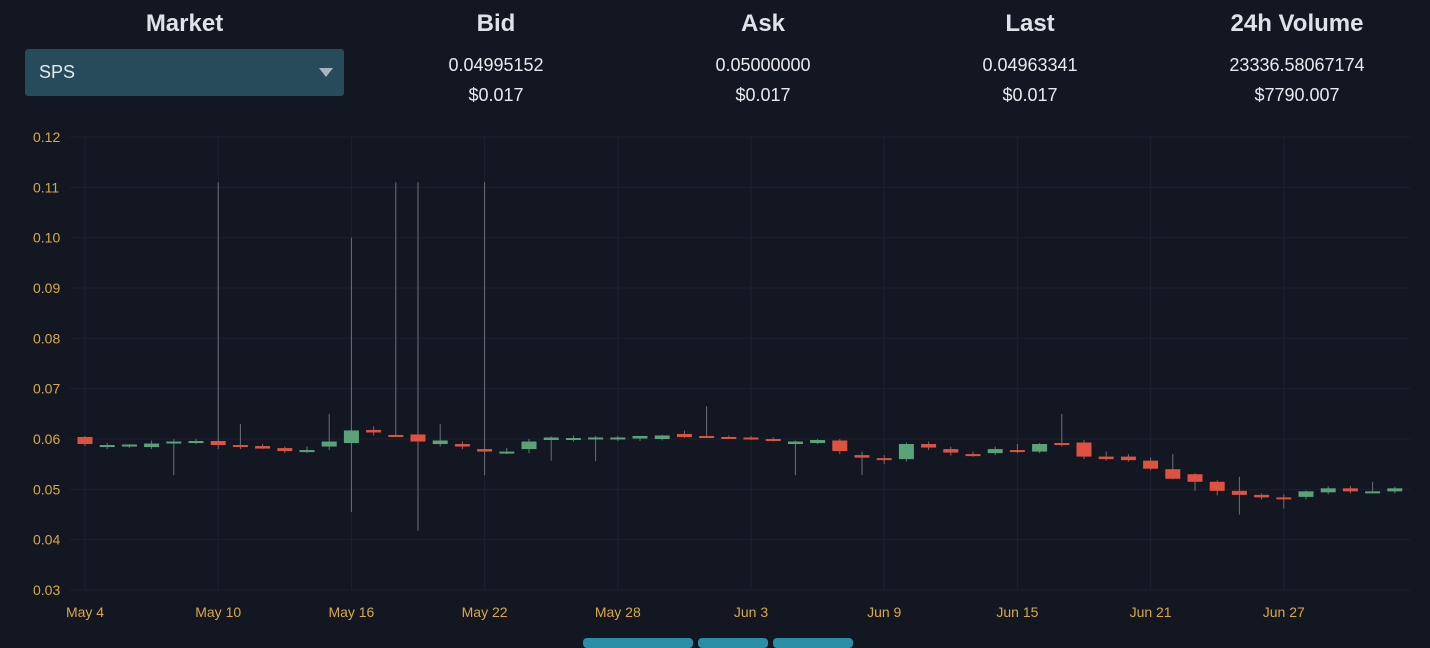 This screenshot has width=1430, height=648. What do you see at coordinates (184, 72) in the screenshot?
I see `market-select: SPS` at bounding box center [184, 72].